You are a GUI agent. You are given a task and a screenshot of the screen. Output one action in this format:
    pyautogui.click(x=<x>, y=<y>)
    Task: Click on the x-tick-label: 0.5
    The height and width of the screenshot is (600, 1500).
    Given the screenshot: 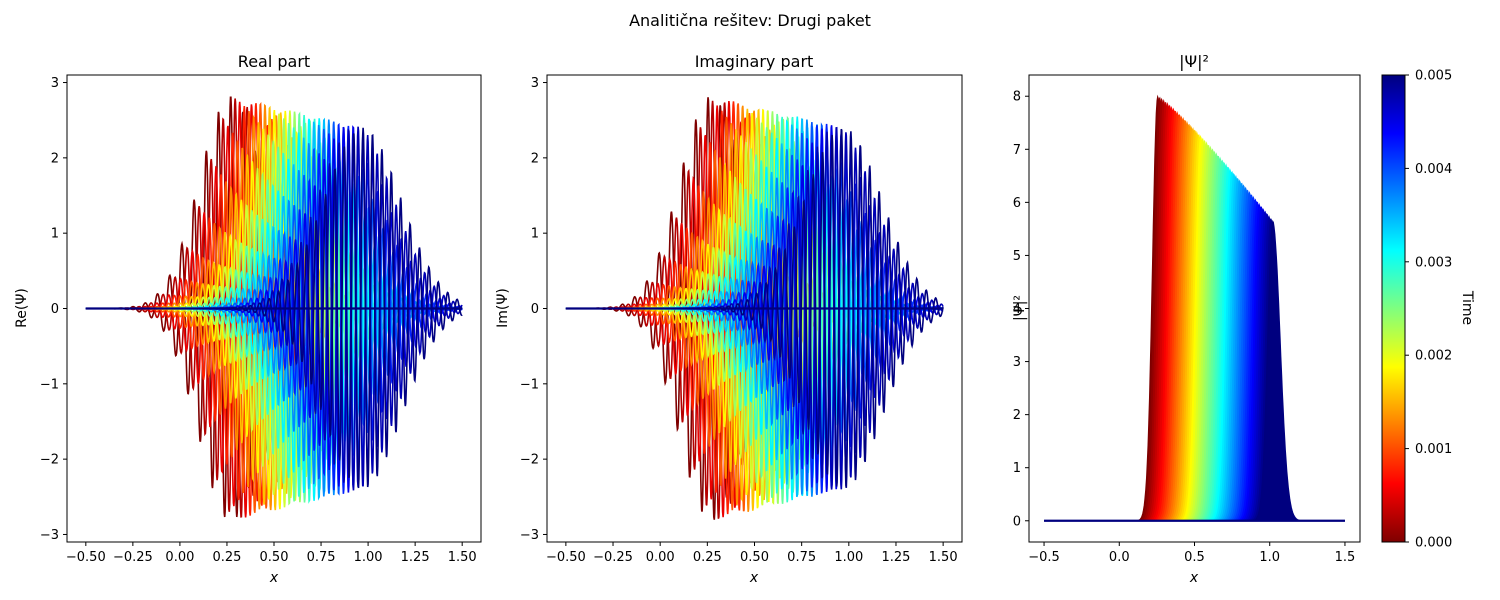 What is the action you would take?
    pyautogui.click(x=1194, y=557)
    